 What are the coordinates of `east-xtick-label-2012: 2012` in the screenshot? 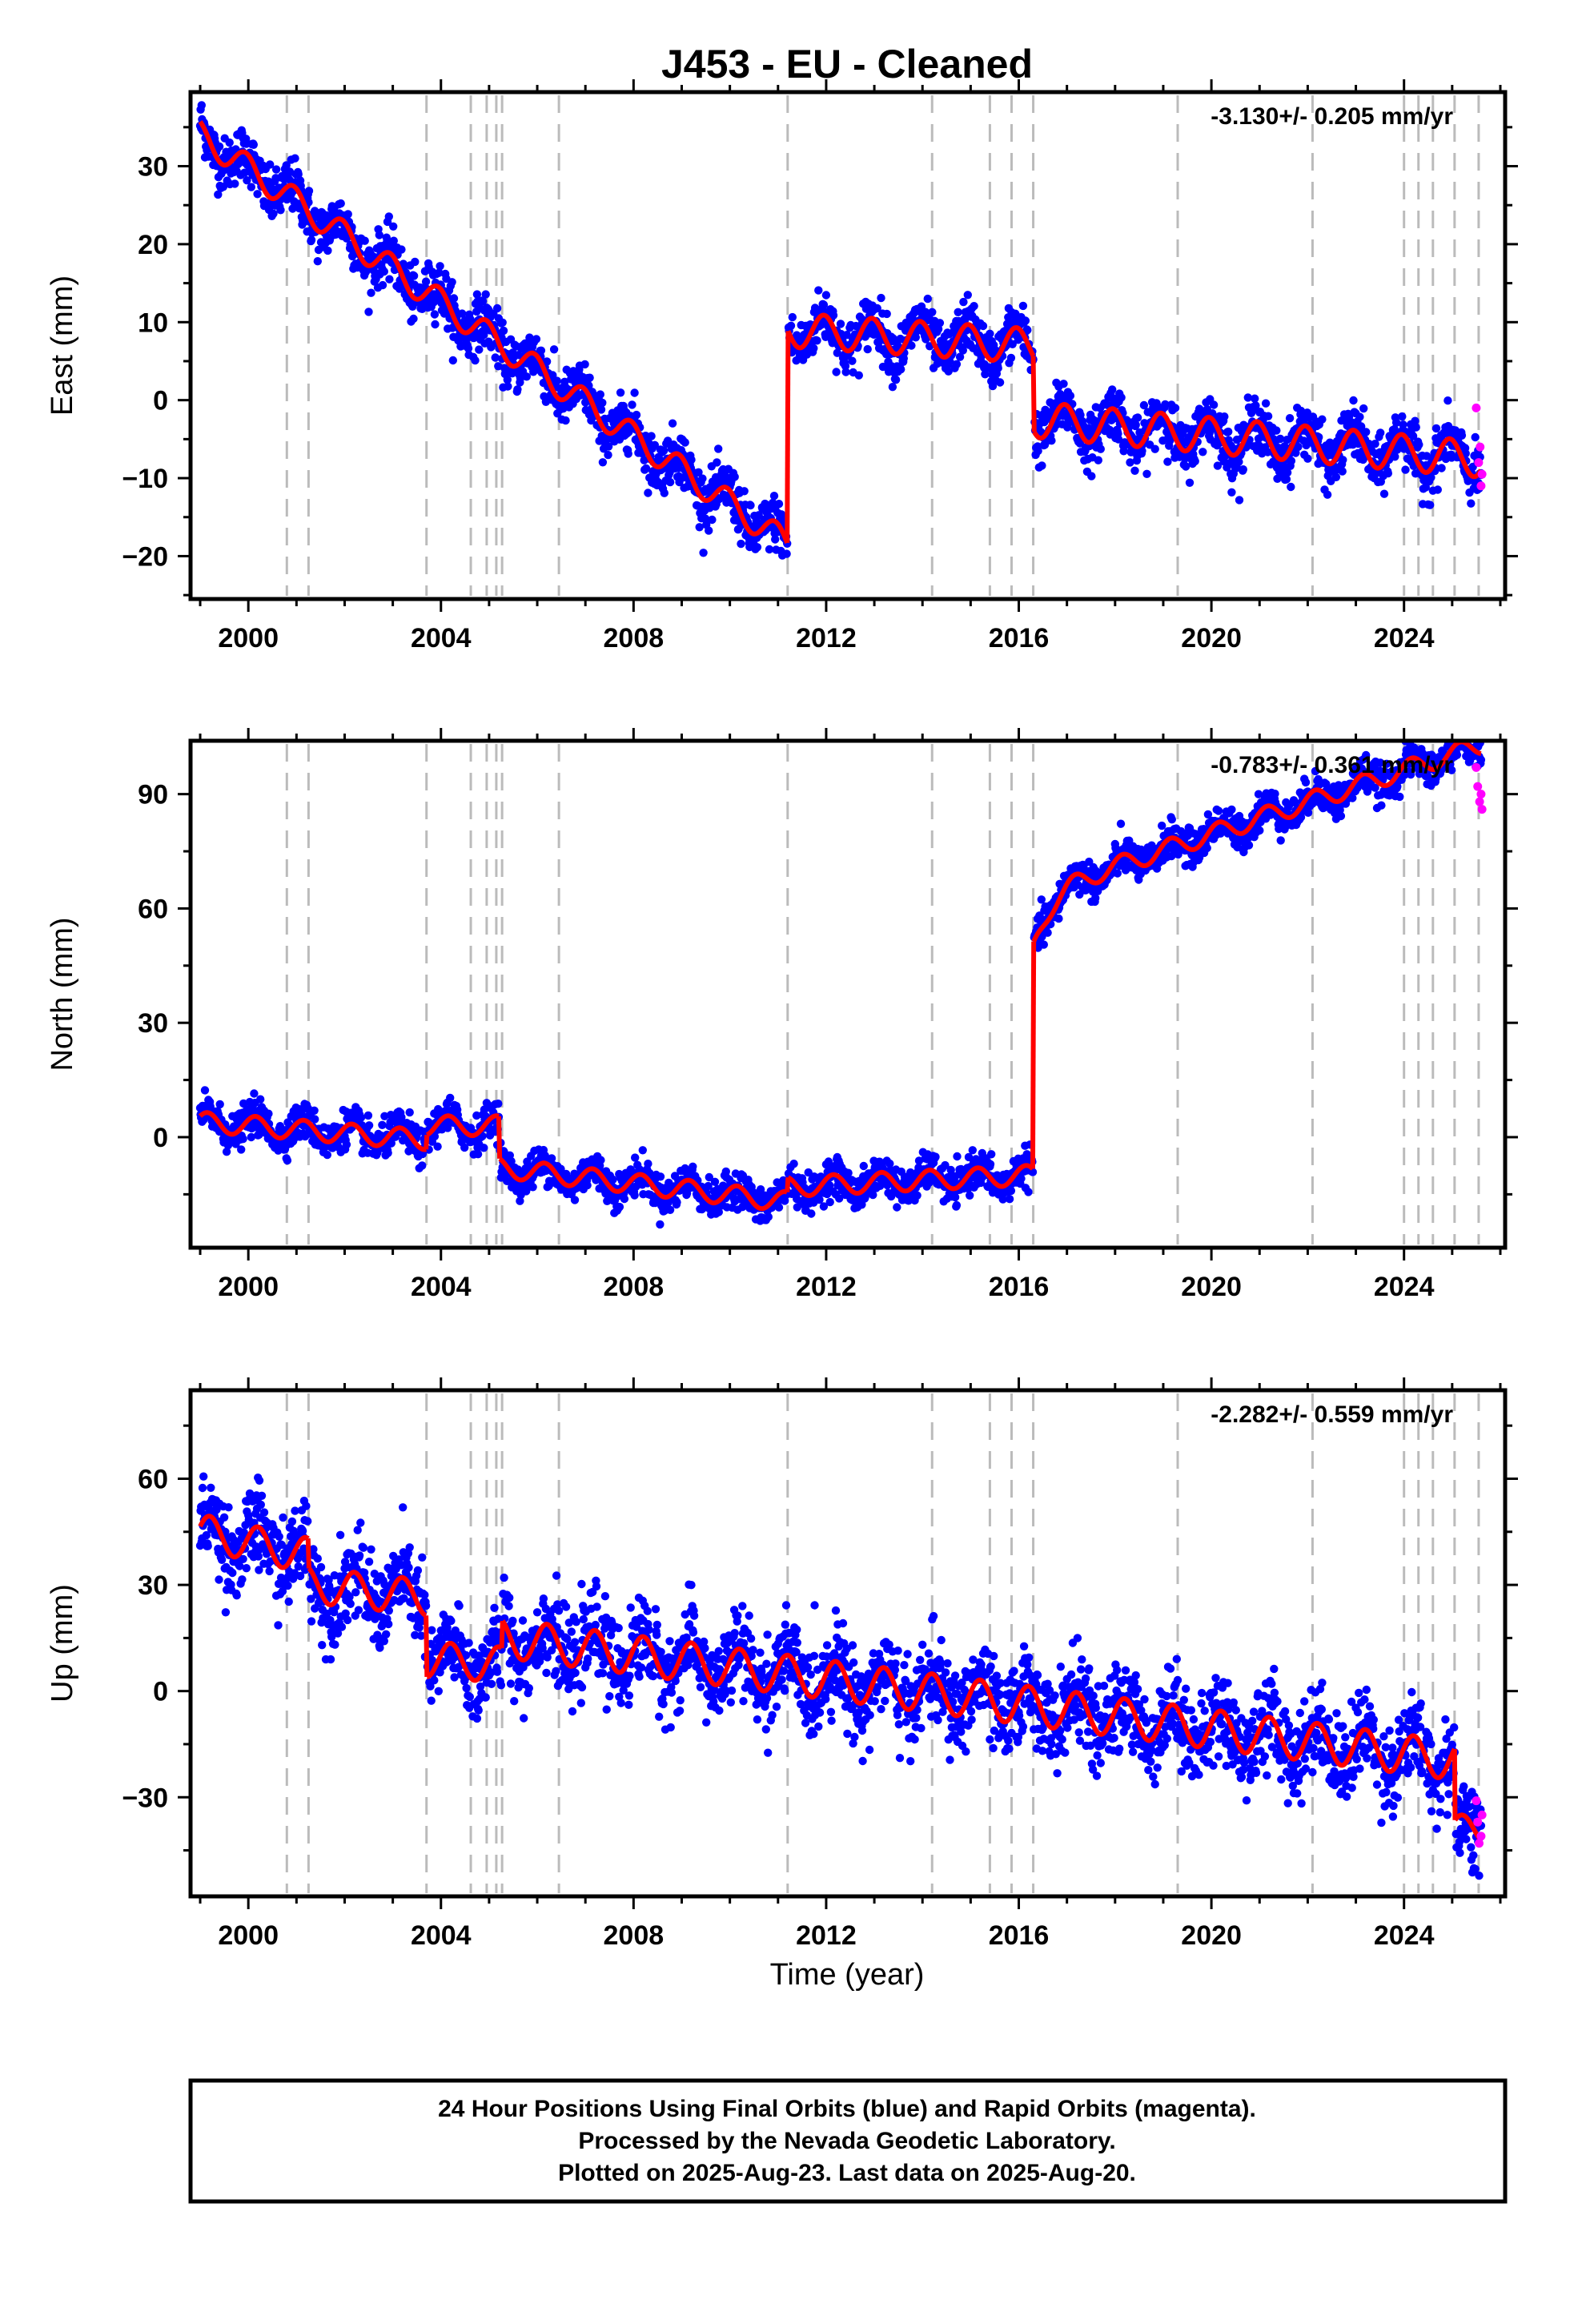 It's located at (826, 638).